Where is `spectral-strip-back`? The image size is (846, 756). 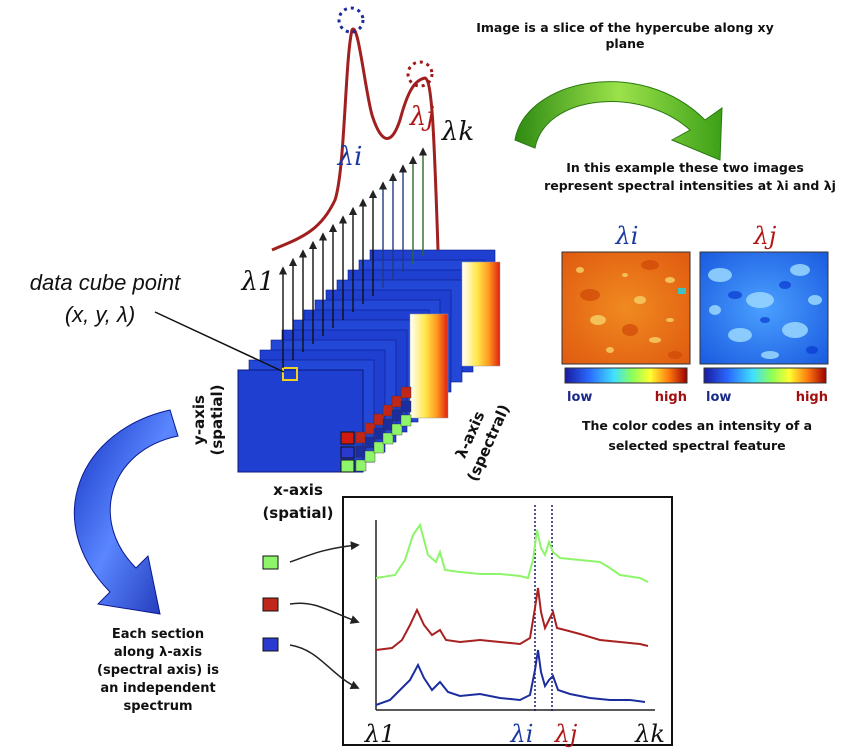
spectral-strip-back is located at coordinates (481, 314).